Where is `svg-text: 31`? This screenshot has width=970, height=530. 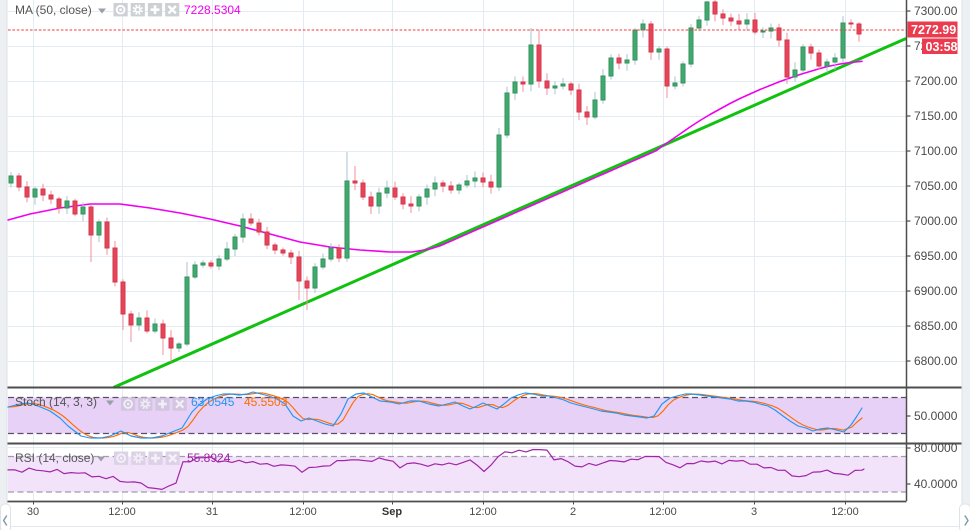 svg-text: 31 is located at coordinates (212, 512).